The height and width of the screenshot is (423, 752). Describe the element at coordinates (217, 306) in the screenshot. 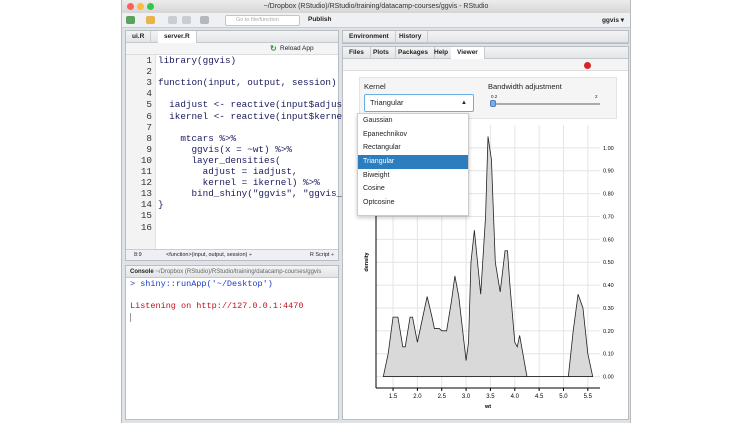

I see `console-output: Listening on http://127.0.0.1:4470` at that location.